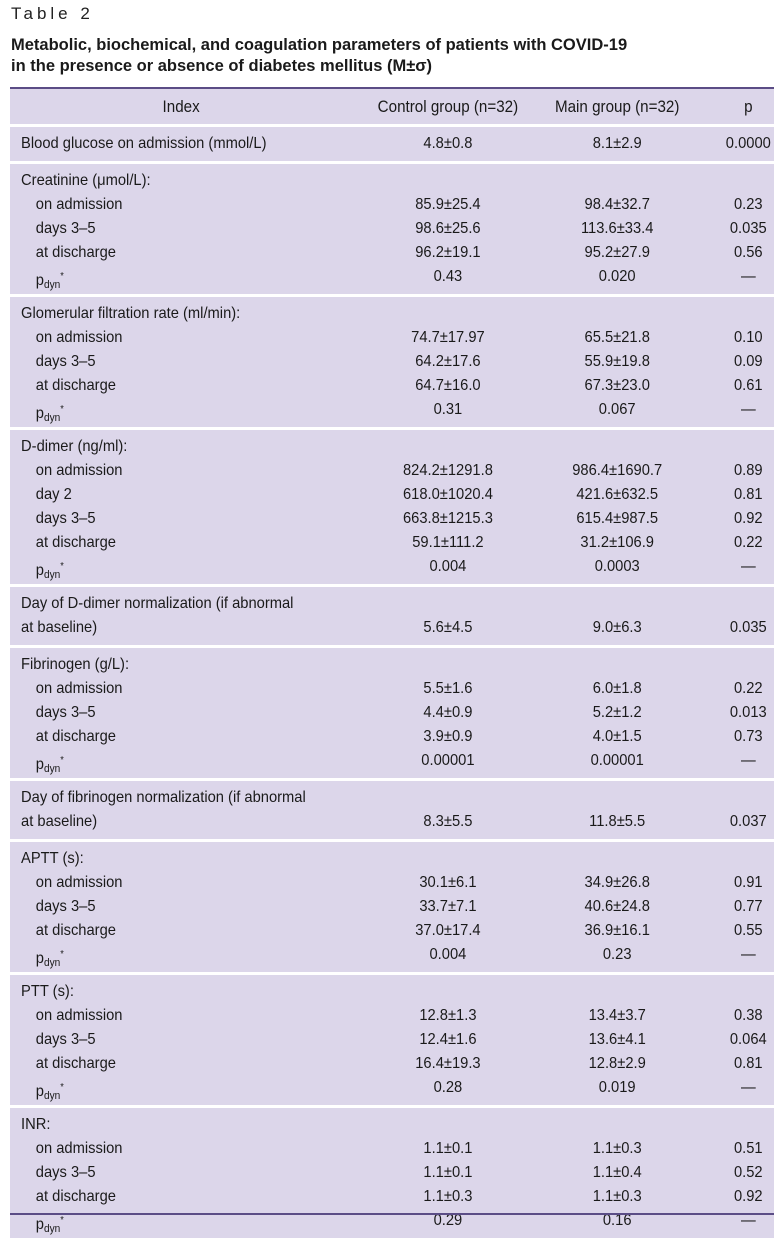 This screenshot has height=1241, width=784. What do you see at coordinates (448, 337) in the screenshot?
I see `control-value: 74.7±17.97` at bounding box center [448, 337].